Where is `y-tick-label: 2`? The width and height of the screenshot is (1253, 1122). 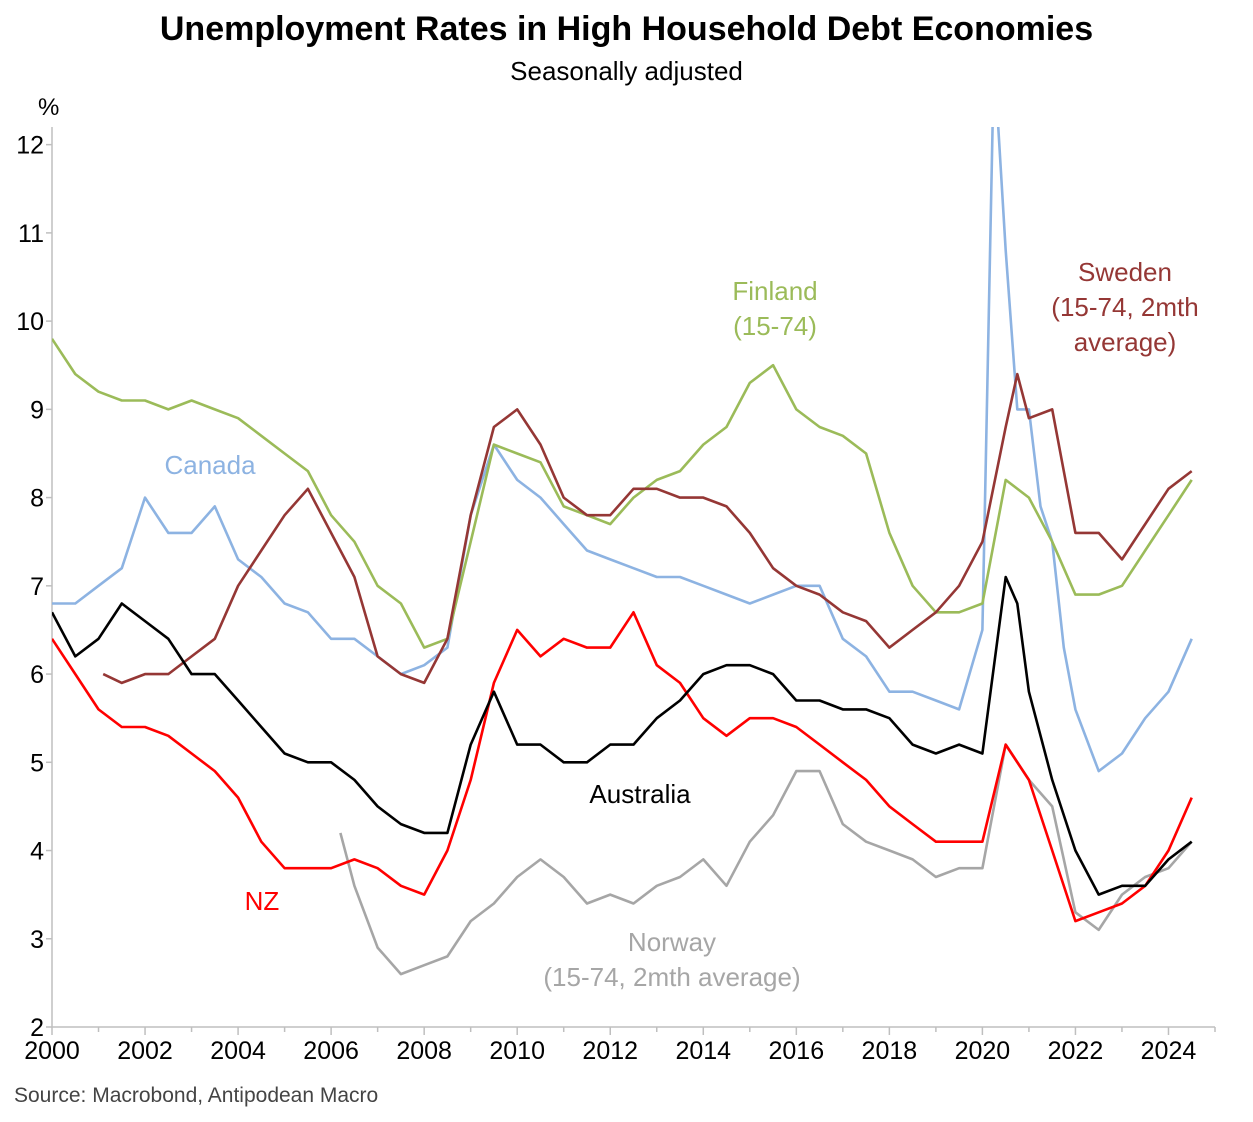
y-tick-label: 2 is located at coordinates (37, 1028).